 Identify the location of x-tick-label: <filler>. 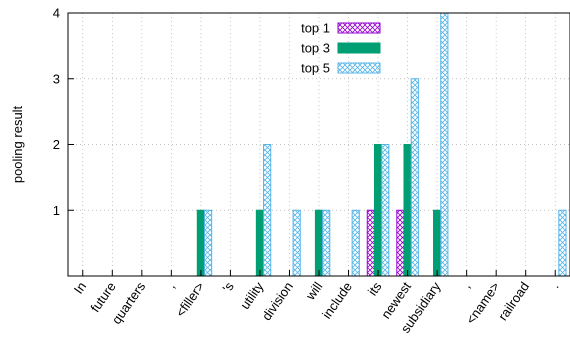
(190, 299).